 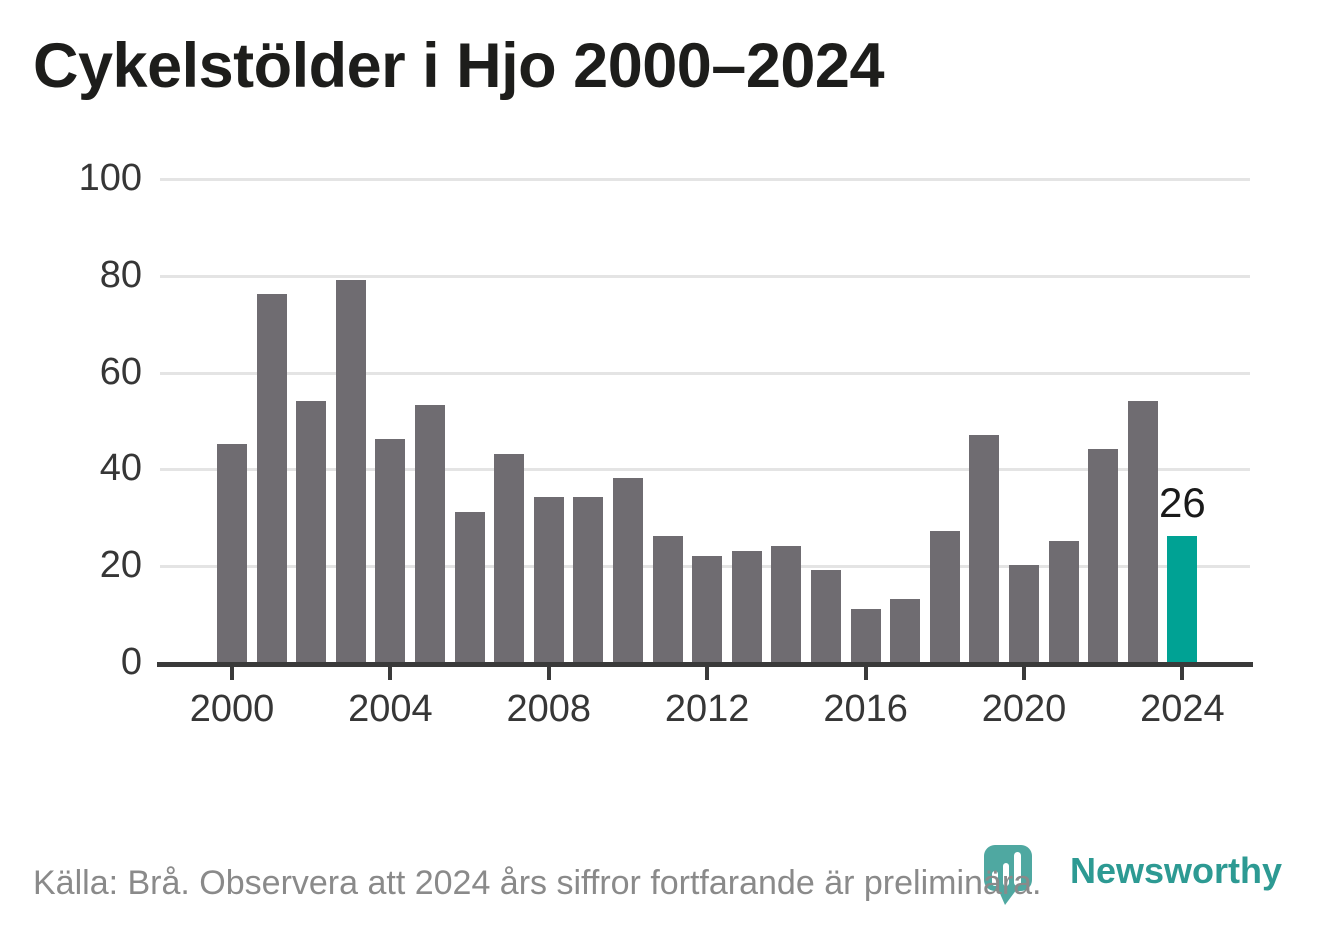 I want to click on newsworthy-pin-barchart-icon, so click(x=1008, y=875).